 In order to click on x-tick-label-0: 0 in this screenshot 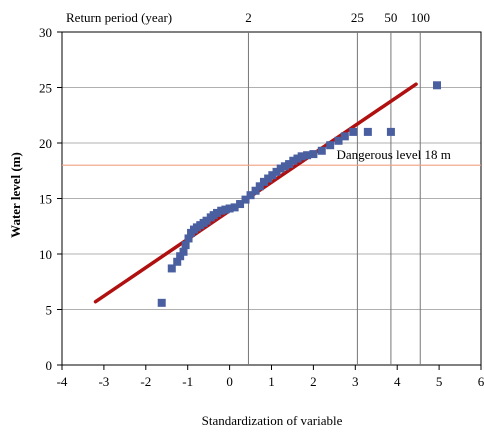, I will do `click(229, 381)`.